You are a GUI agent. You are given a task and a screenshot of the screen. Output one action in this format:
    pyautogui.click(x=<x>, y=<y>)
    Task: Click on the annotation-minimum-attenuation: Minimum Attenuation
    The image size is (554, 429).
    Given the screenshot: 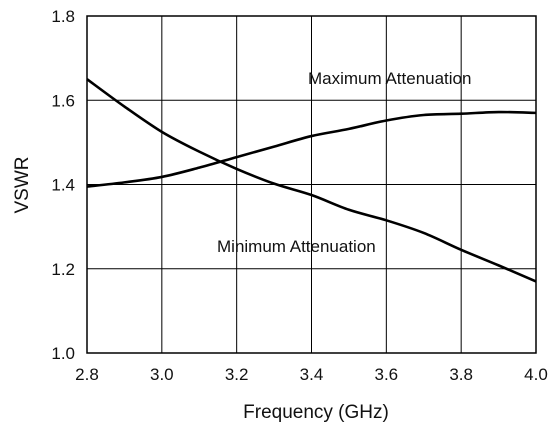 What is the action you would take?
    pyautogui.click(x=296, y=246)
    